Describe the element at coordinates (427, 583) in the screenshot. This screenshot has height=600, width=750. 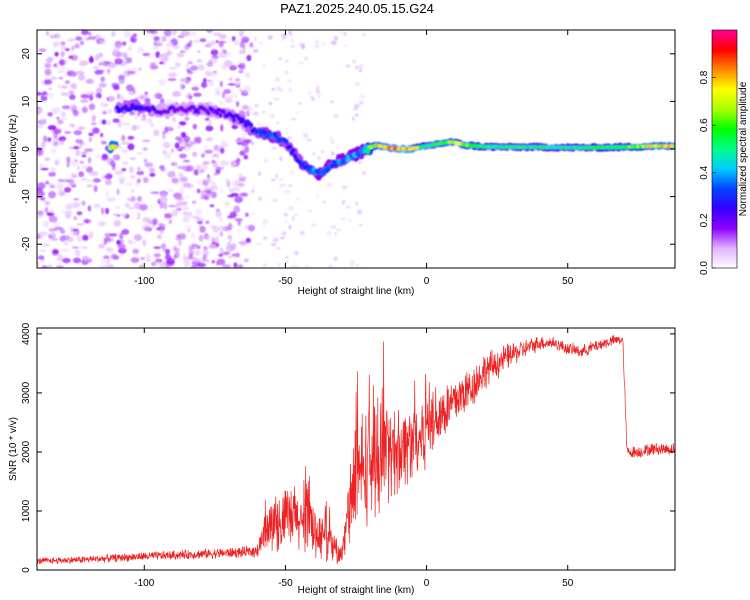
I see `x-tick-label: 0` at that location.